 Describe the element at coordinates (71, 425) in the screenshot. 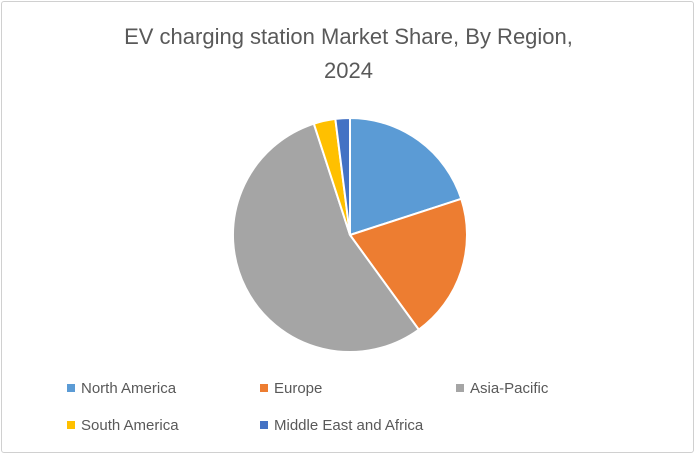

I see `legend-swatch-south-america` at that location.